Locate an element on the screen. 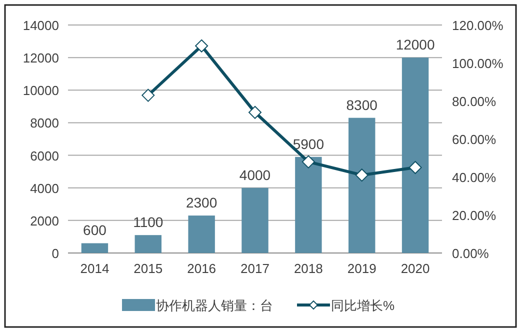 This screenshot has width=529, height=336. y2-tick-label: 20.00% is located at coordinates (474, 215).